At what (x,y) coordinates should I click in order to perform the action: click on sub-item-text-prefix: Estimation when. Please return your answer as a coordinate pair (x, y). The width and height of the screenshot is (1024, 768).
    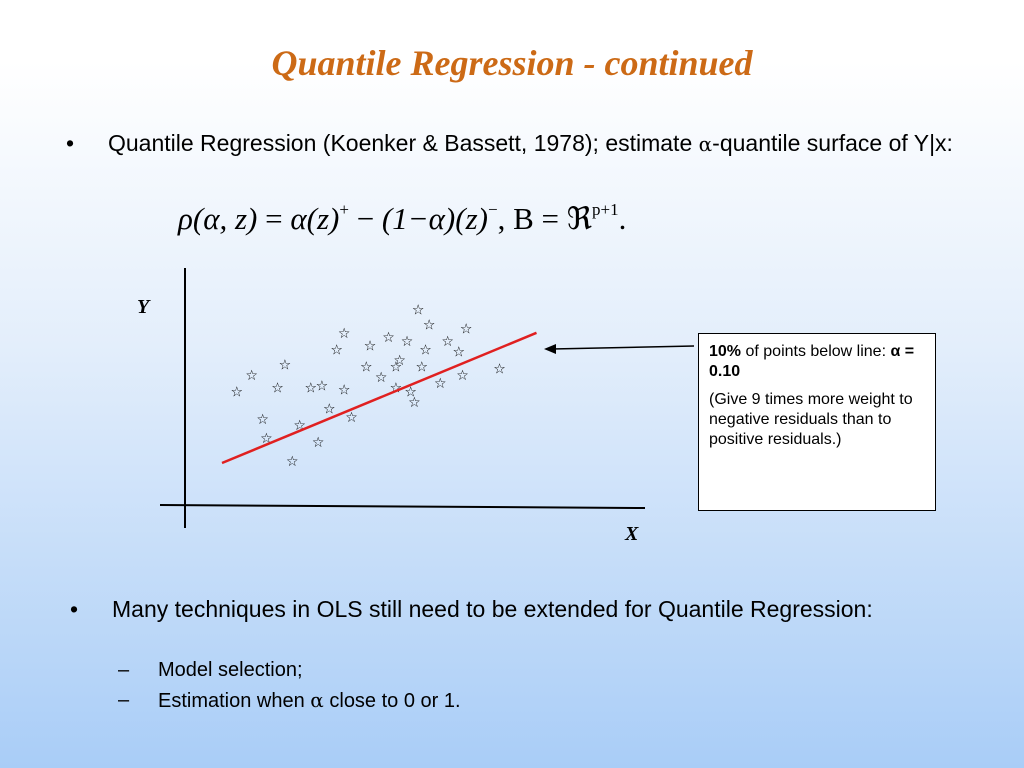
    Looking at the image, I should click on (234, 701).